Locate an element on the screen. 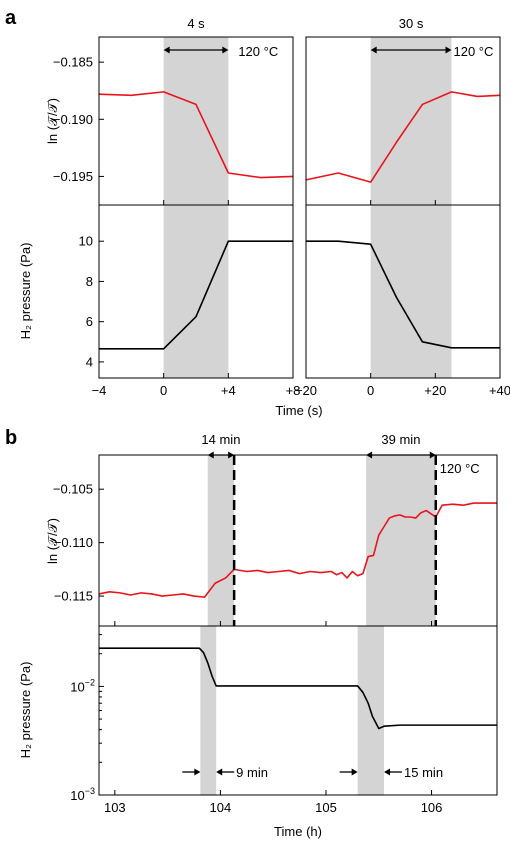 This screenshot has height=844, width=510. y-tick-label-b-bottom: 10⁻³ is located at coordinates (82, 794).